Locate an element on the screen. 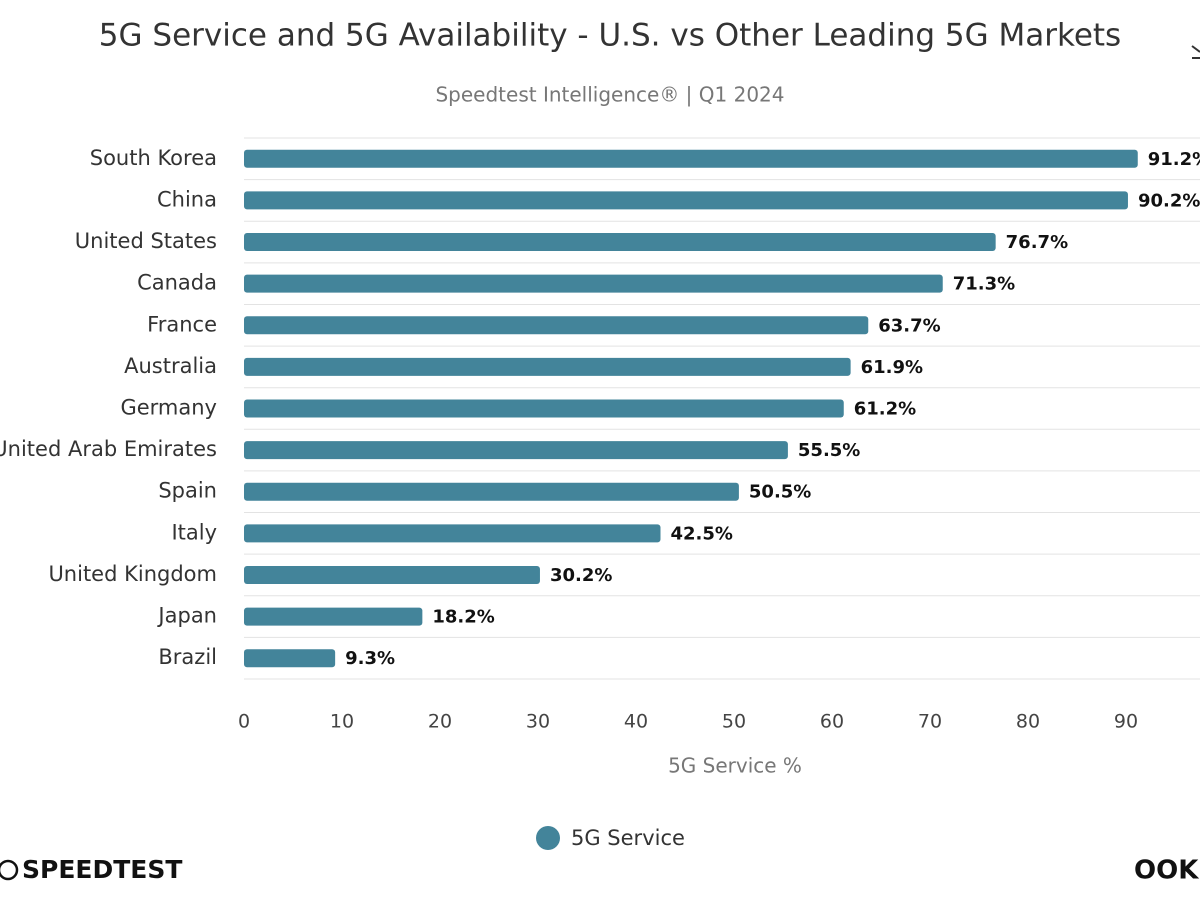 The image size is (1200, 900). speedtest-icon is located at coordinates (9, 870).